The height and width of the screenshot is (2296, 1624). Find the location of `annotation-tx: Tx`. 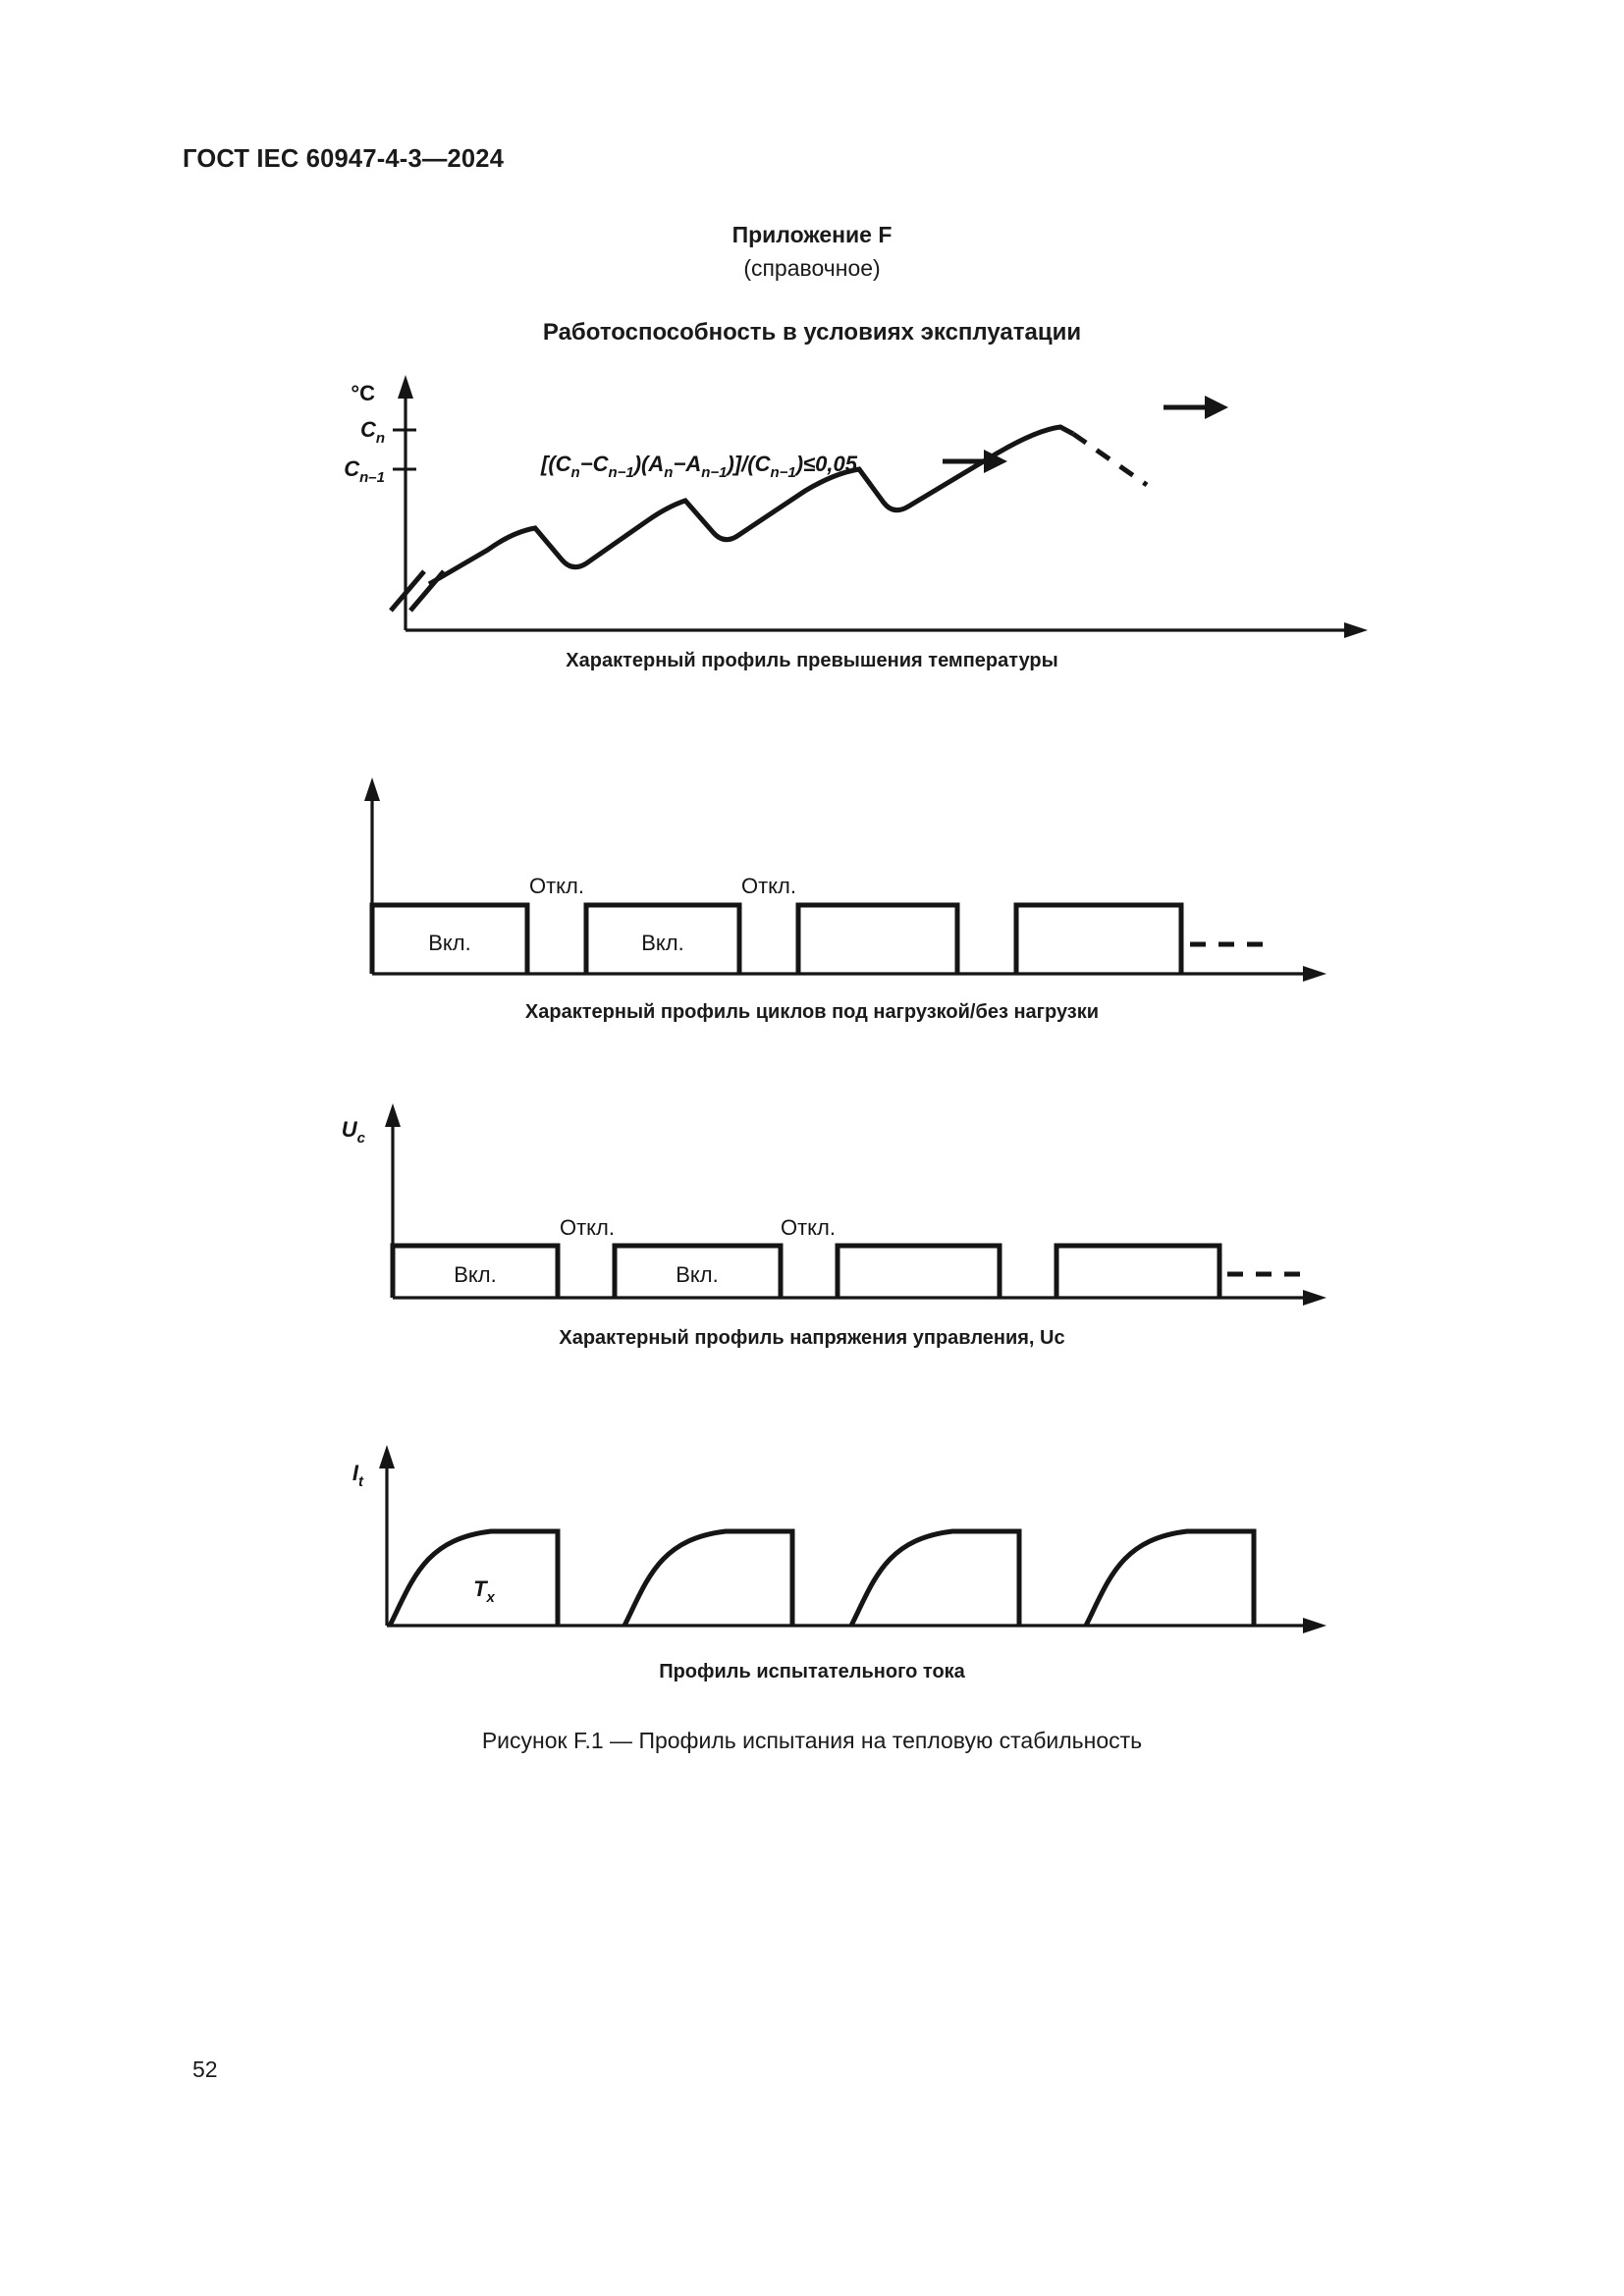

annotation-tx: Tx is located at coordinates (484, 1591).